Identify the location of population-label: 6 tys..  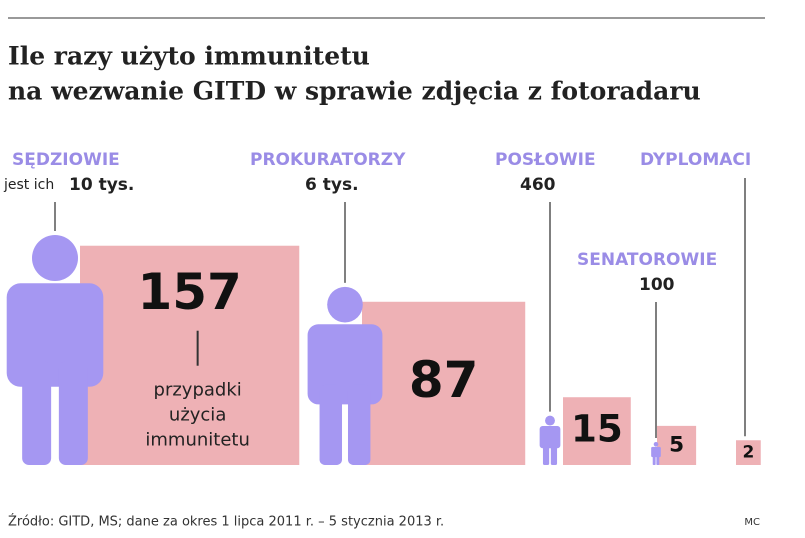
(332, 185).